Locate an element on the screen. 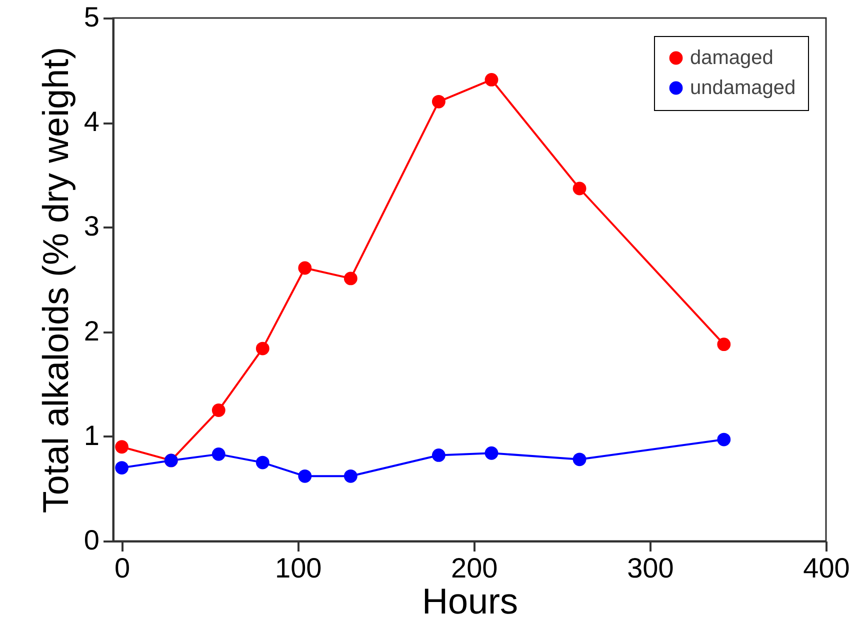 Image resolution: width=865 pixels, height=641 pixels. x-tick-label: 100 is located at coordinates (298, 568).